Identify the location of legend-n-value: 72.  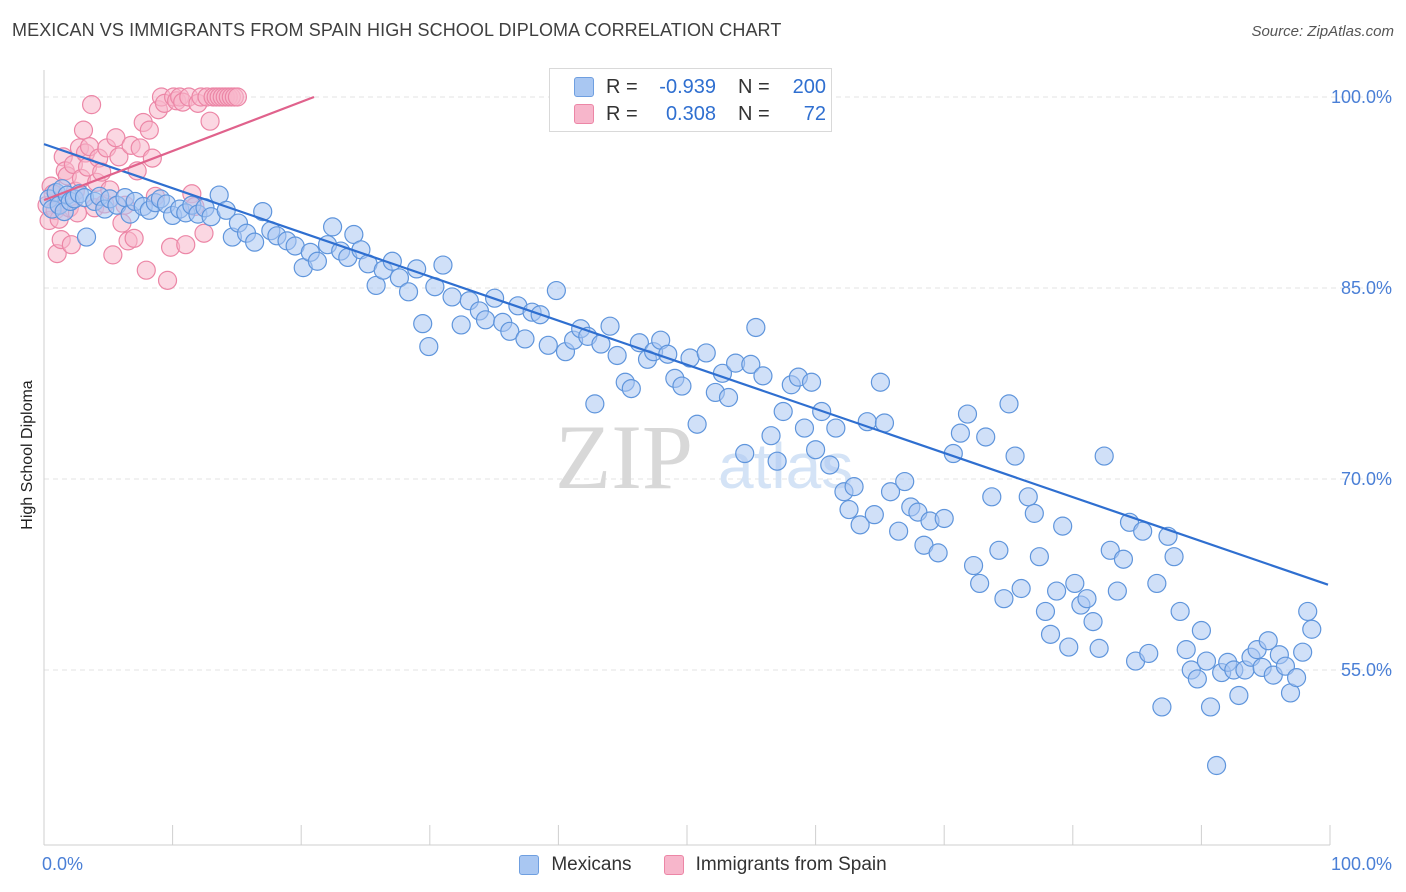
(814, 113).